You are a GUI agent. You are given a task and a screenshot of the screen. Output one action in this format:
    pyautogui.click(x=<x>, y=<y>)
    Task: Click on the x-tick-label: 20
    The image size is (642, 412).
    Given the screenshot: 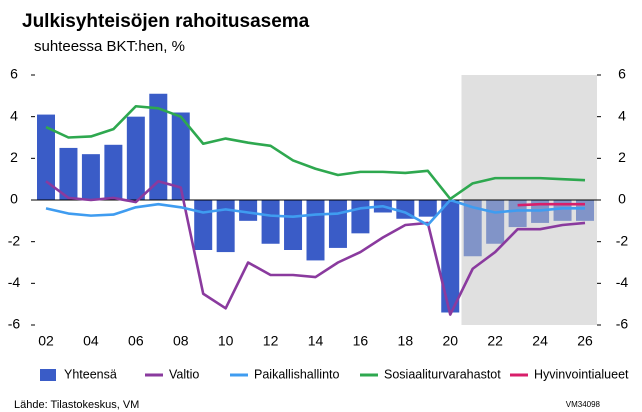 What is the action you would take?
    pyautogui.click(x=450, y=341)
    